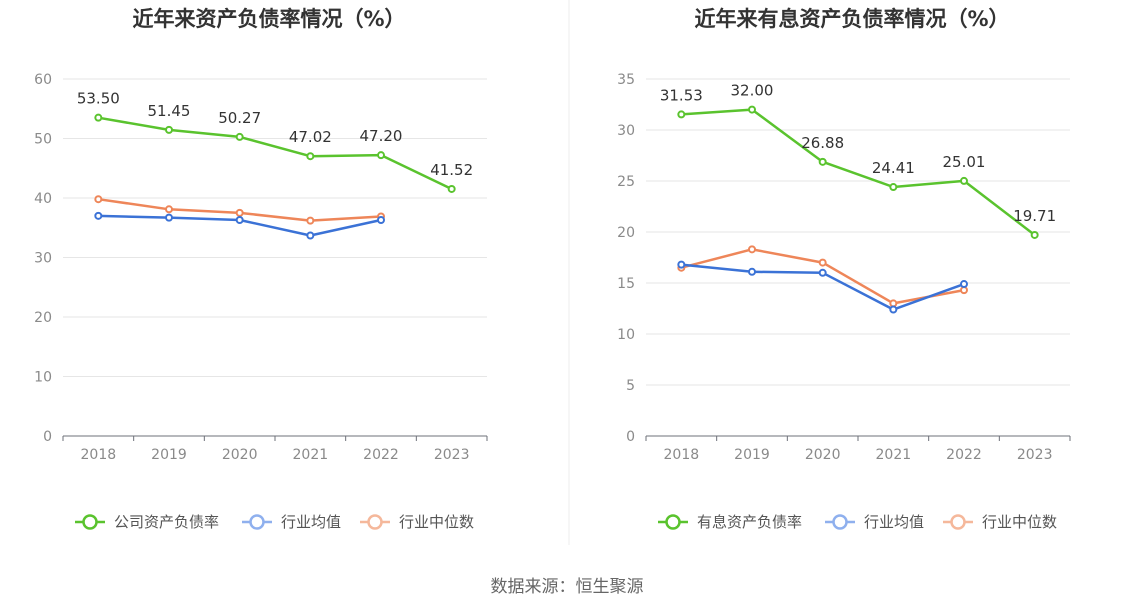 This screenshot has width=1134, height=612. What do you see at coordinates (98, 99) in the screenshot?
I see `data-label: 53.50` at bounding box center [98, 99].